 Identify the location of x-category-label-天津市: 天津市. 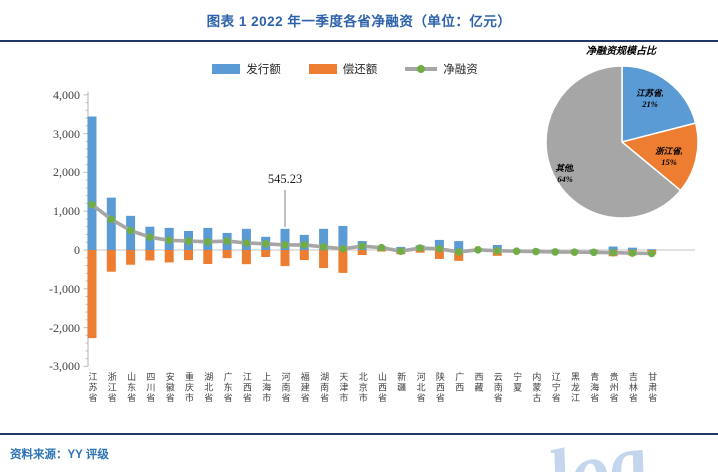
(343, 388).